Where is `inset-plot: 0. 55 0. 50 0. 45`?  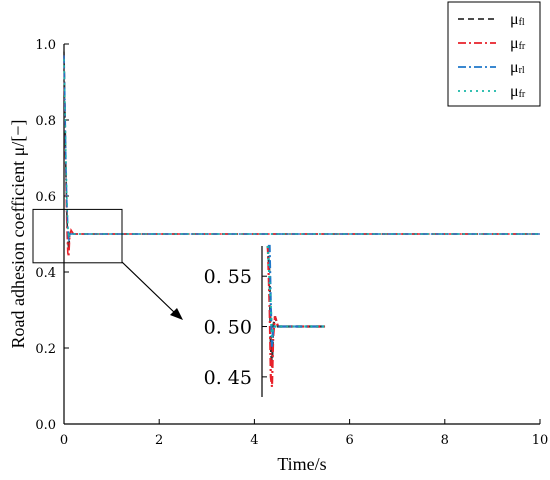 inset-plot: 0. 55 0. 50 0. 45 is located at coordinates (265, 320).